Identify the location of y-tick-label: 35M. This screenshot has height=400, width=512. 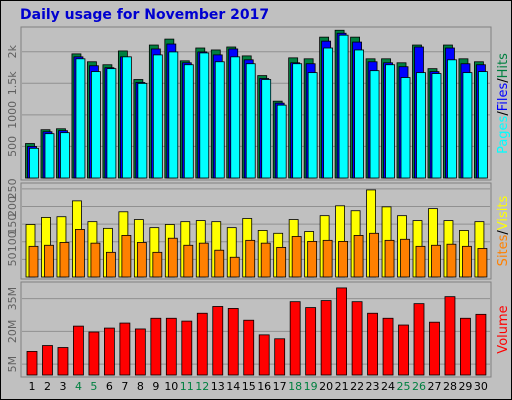
(12, 299).